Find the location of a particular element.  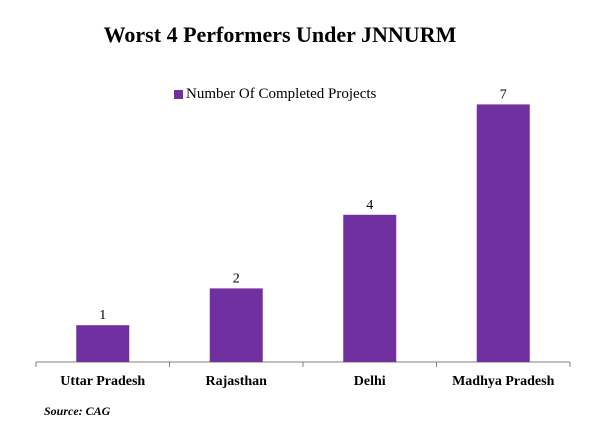

x-tick-label: Delhi is located at coordinates (370, 381).